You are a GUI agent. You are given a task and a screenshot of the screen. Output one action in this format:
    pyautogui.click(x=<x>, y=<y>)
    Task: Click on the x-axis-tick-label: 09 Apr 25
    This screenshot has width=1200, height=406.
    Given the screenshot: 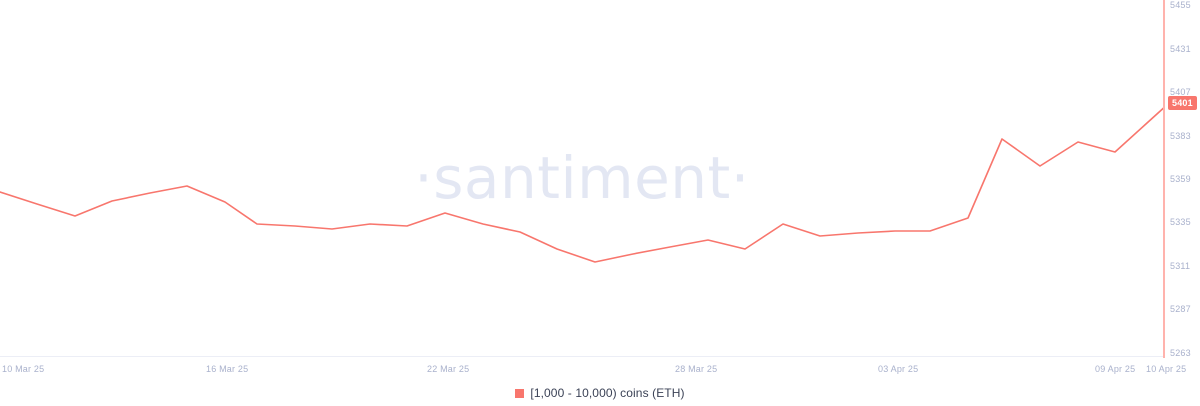 What is the action you would take?
    pyautogui.click(x=1115, y=369)
    